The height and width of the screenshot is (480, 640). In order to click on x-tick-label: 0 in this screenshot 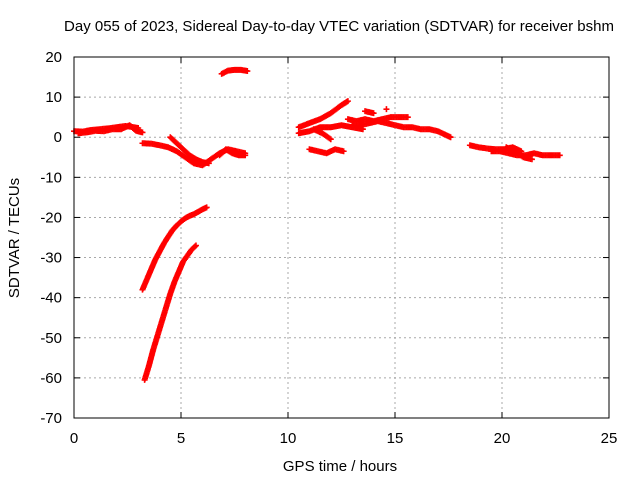, I will do `click(74, 438)`.